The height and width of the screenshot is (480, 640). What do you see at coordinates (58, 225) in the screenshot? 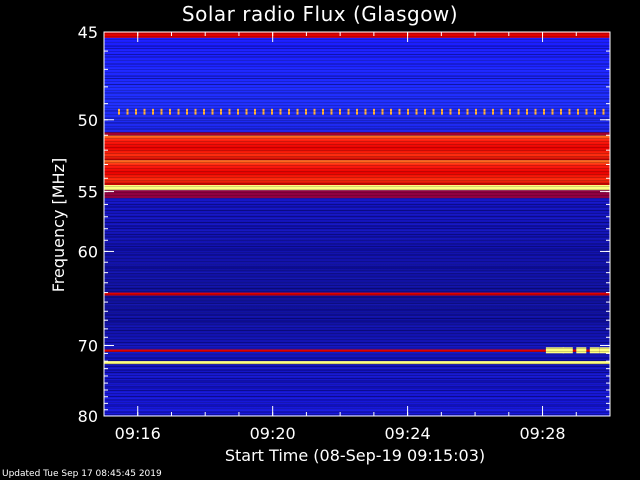
I see `y-axis-label: Frequency [MHz]` at bounding box center [58, 225].